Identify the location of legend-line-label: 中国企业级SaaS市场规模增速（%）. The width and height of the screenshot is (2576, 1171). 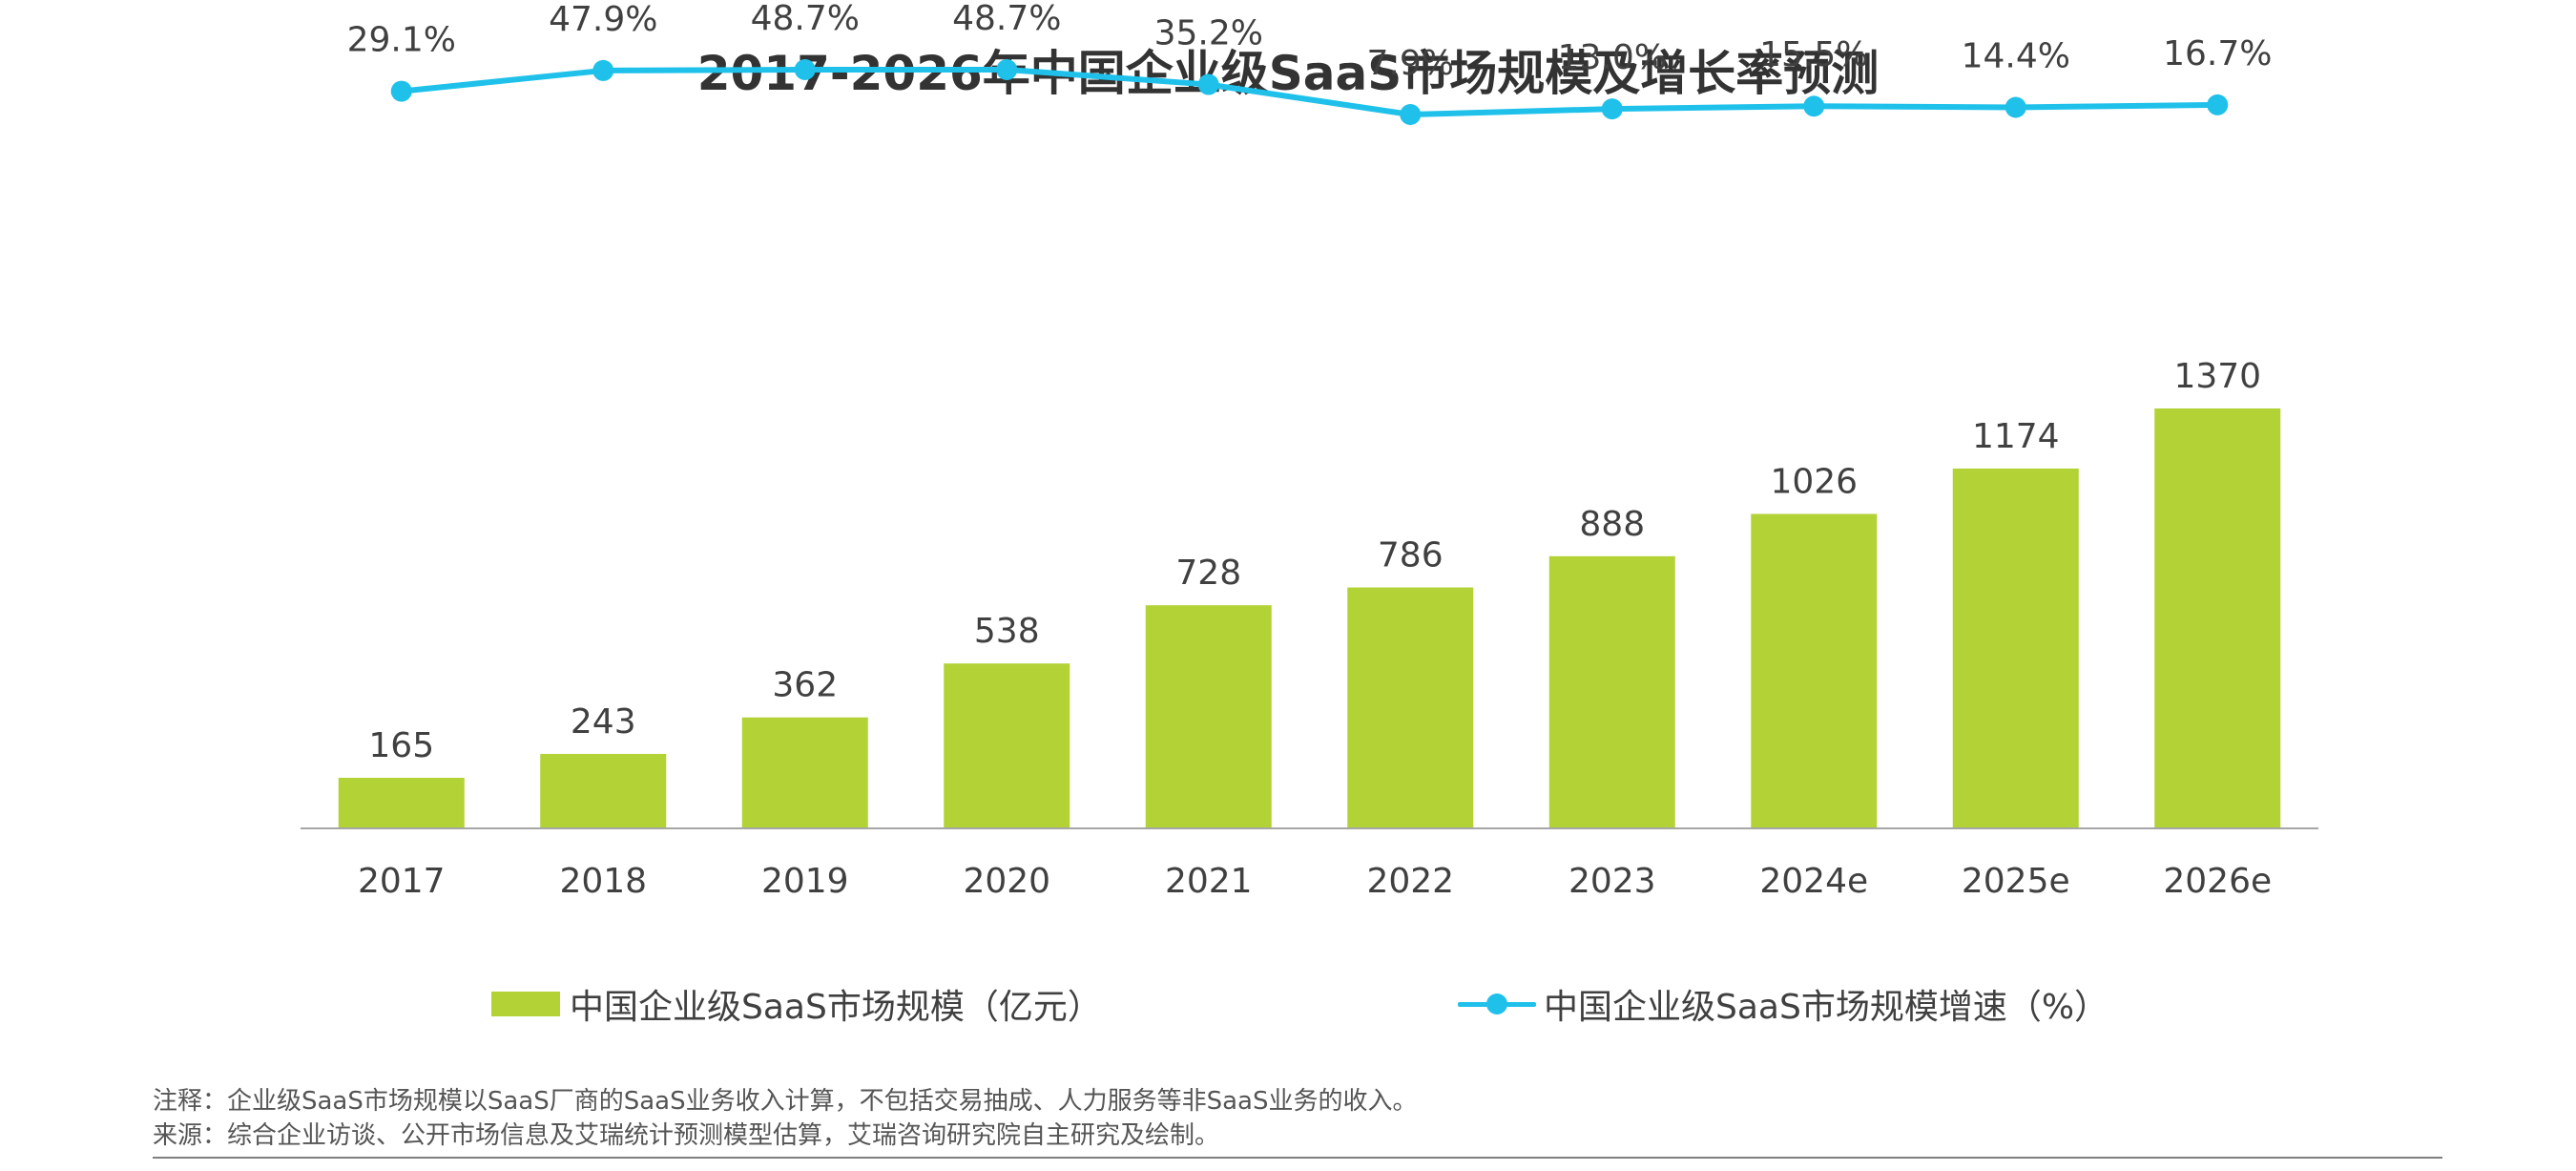
(1826, 1007).